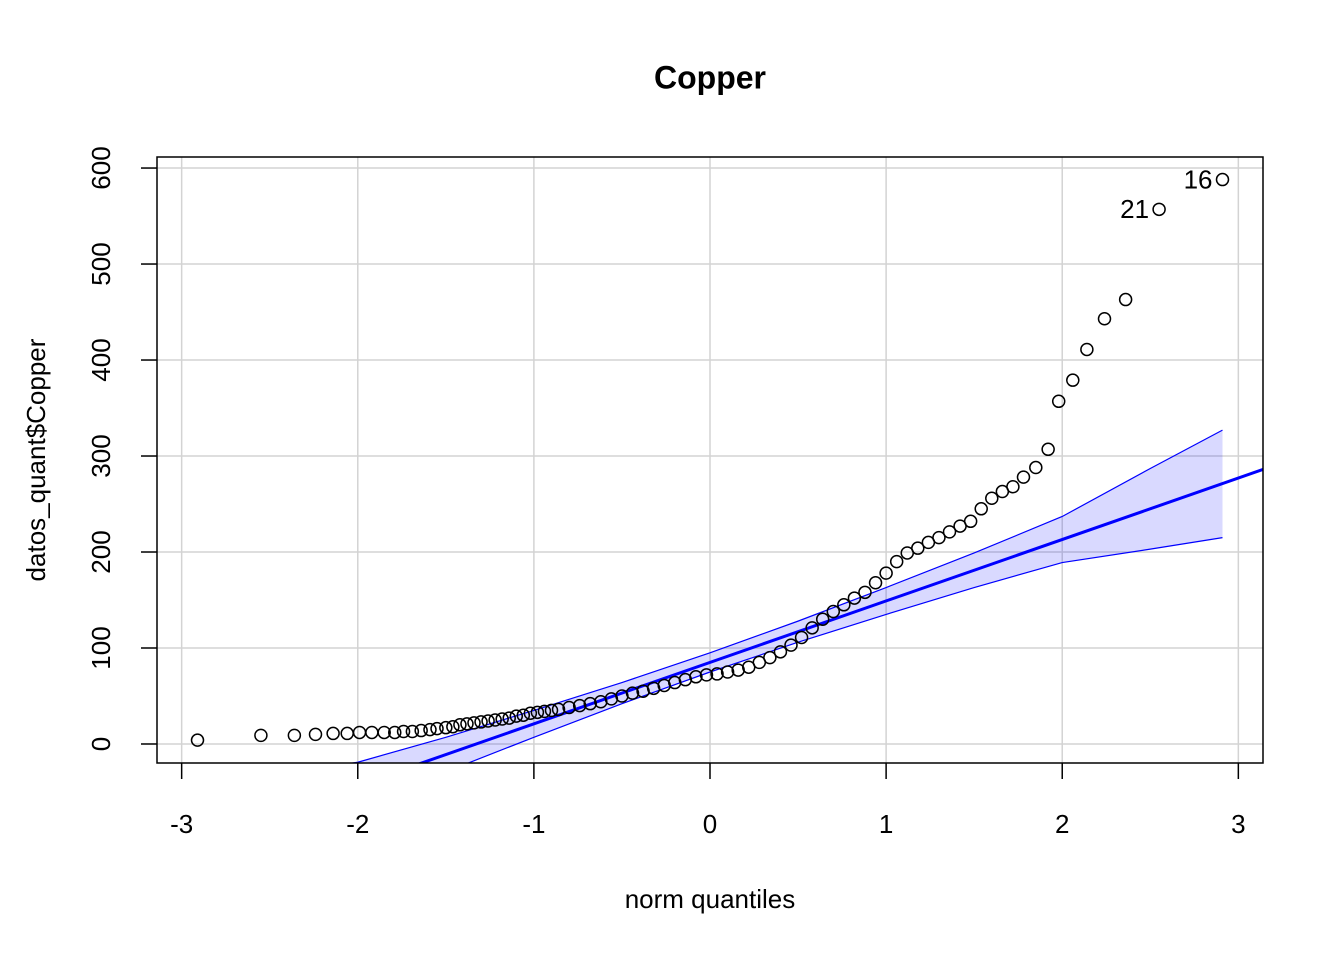  What do you see at coordinates (357, 824) in the screenshot?
I see `x-tick-label: -2` at bounding box center [357, 824].